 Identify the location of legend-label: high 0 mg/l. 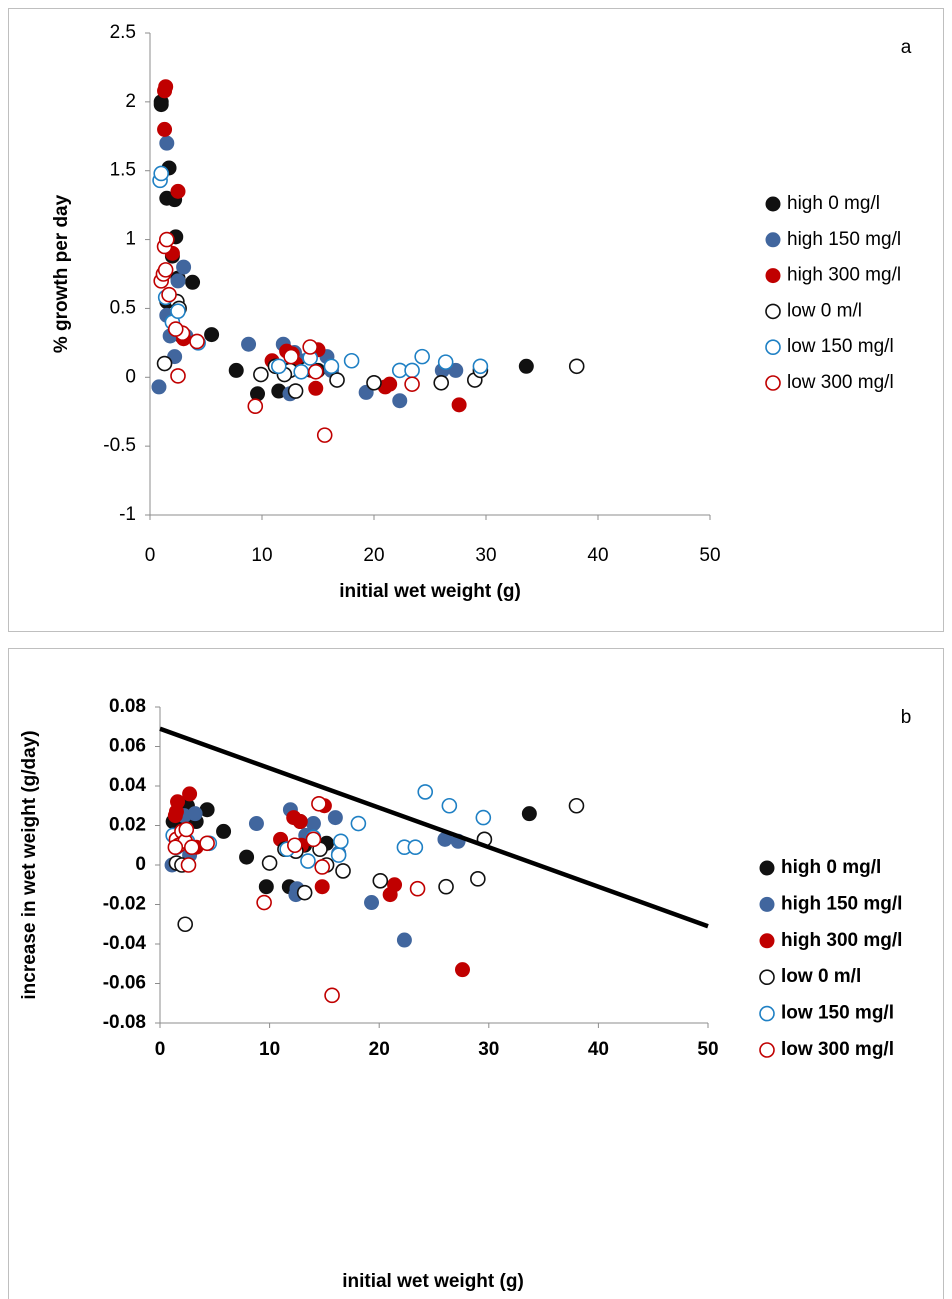
(831, 867).